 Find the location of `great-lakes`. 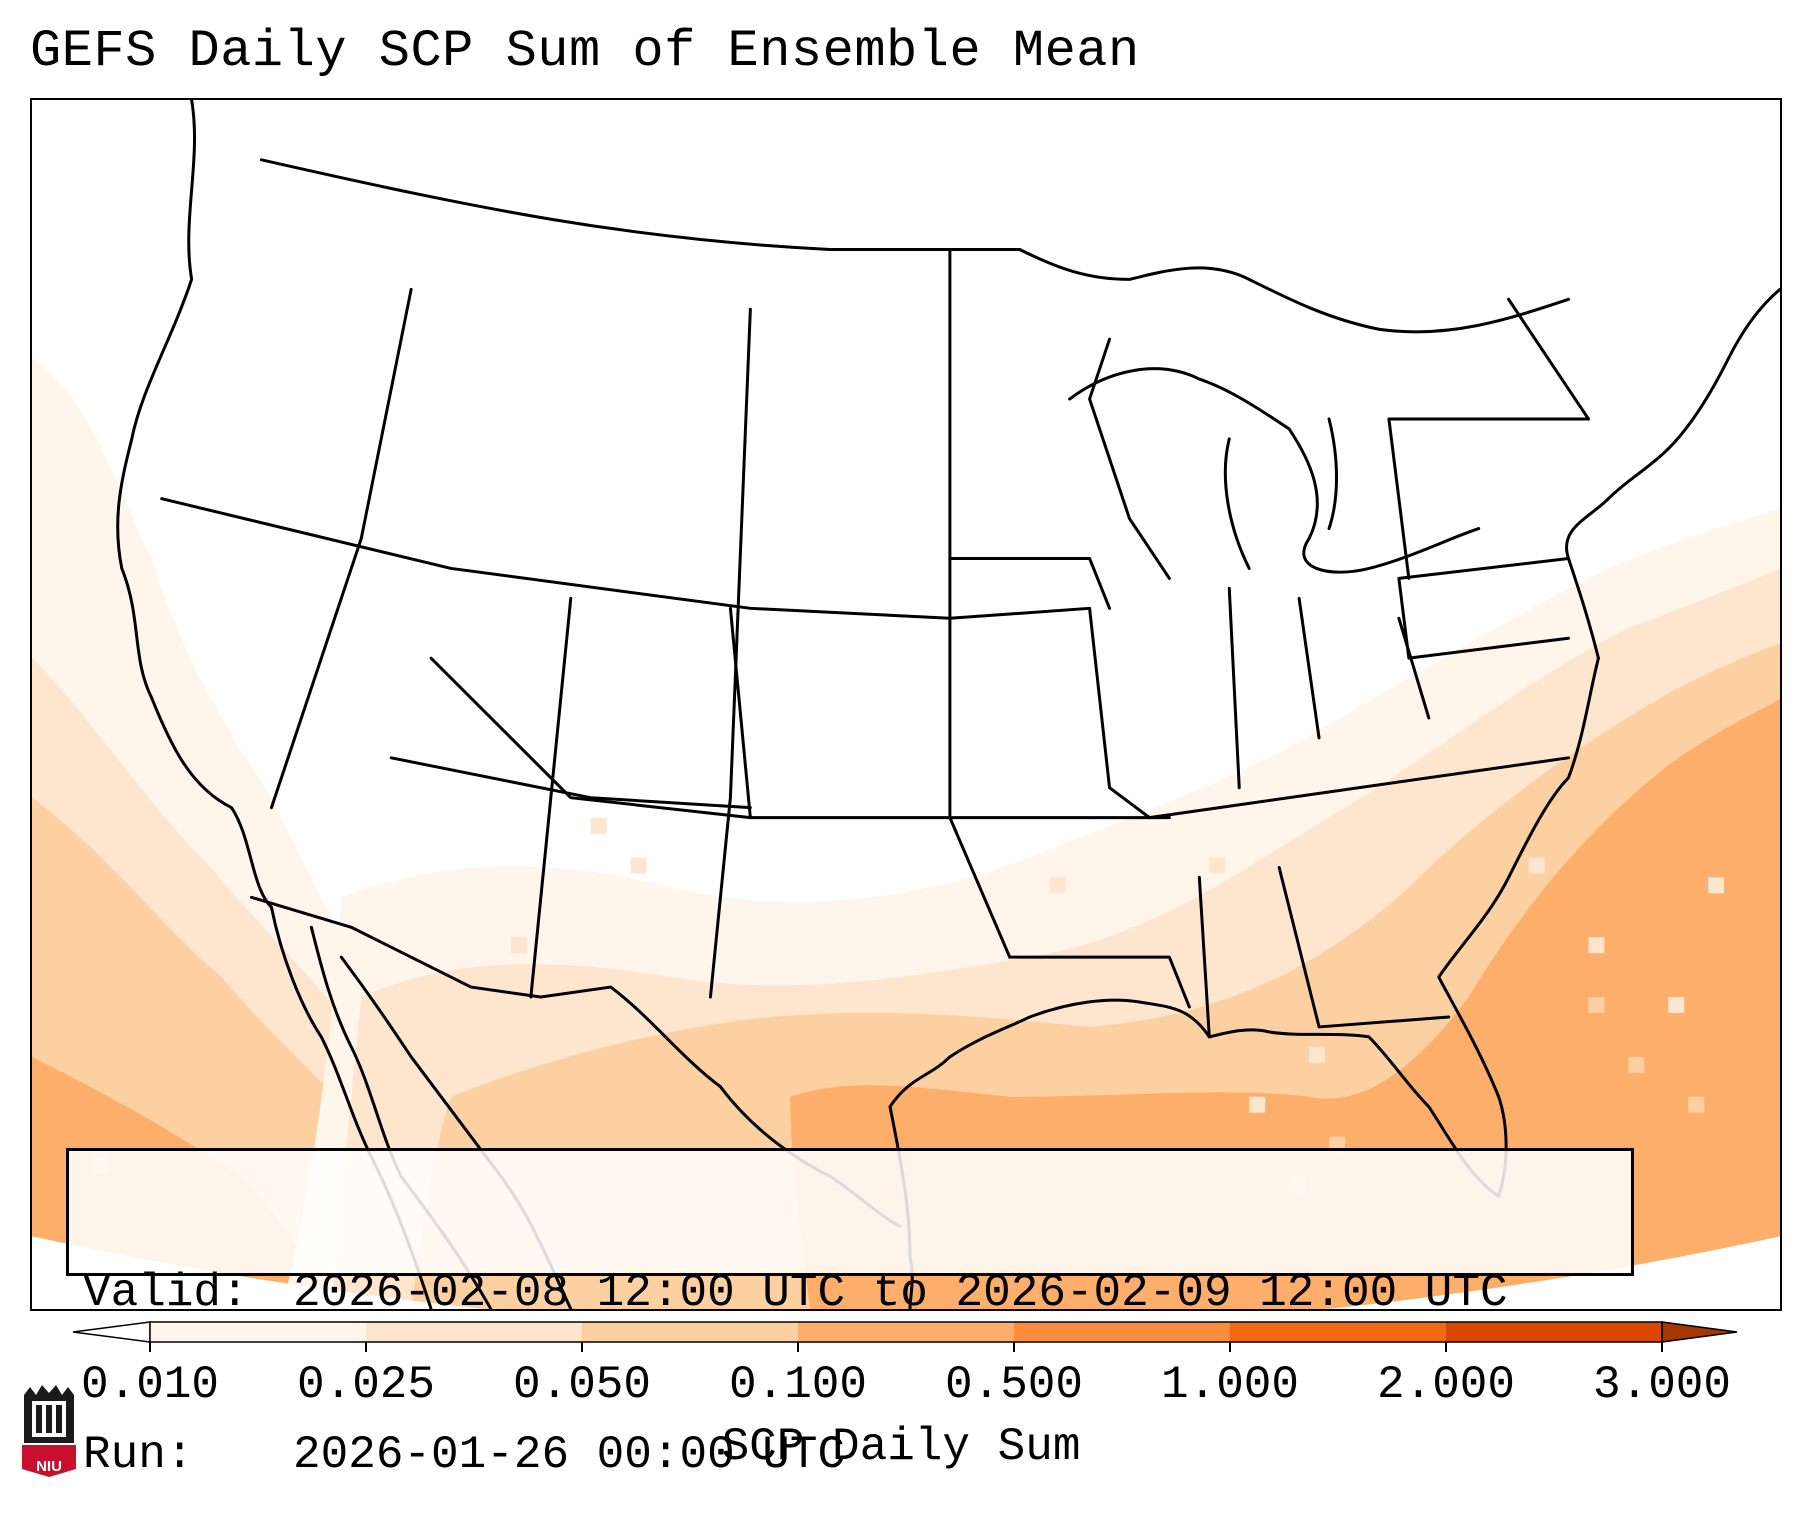

great-lakes is located at coordinates (1274, 470).